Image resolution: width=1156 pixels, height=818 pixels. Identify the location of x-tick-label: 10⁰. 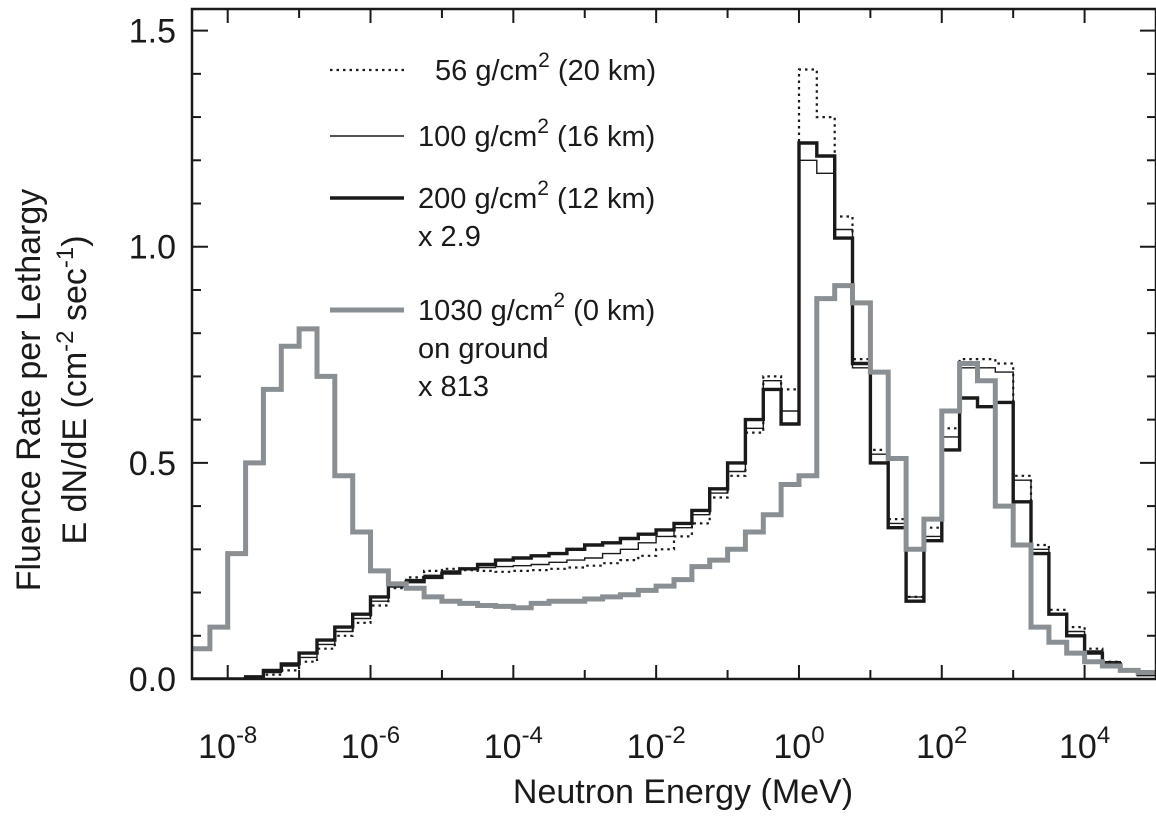
(798, 744).